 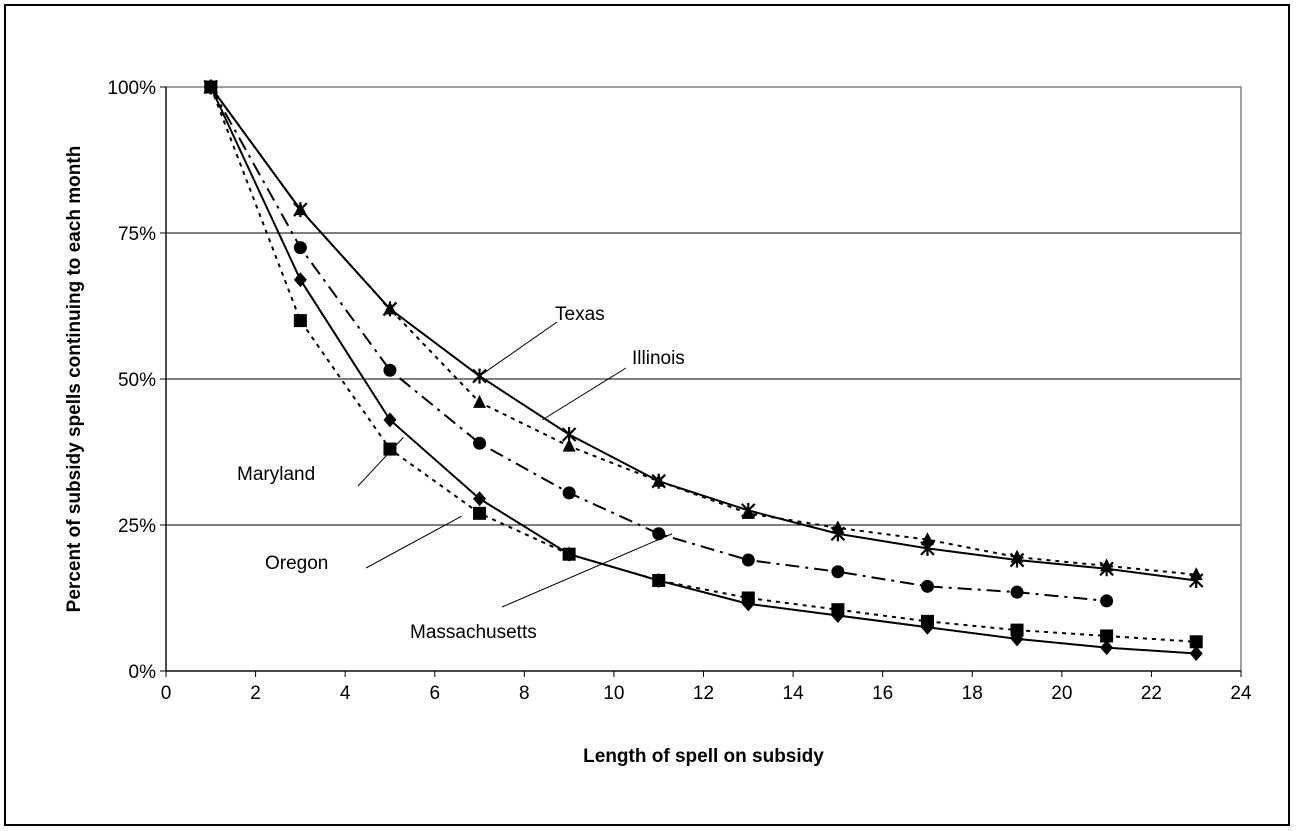 I want to click on x-tick-label: 12, so click(x=703, y=693).